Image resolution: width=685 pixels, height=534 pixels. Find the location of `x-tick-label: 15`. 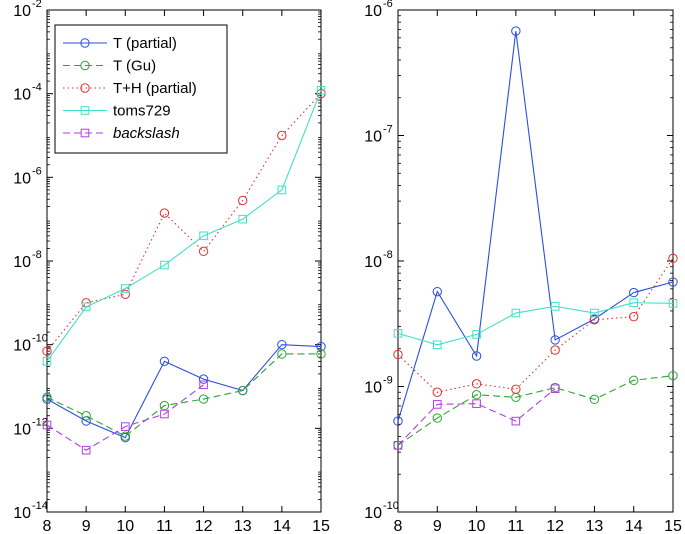

x-tick-label: 15 is located at coordinates (673, 526).